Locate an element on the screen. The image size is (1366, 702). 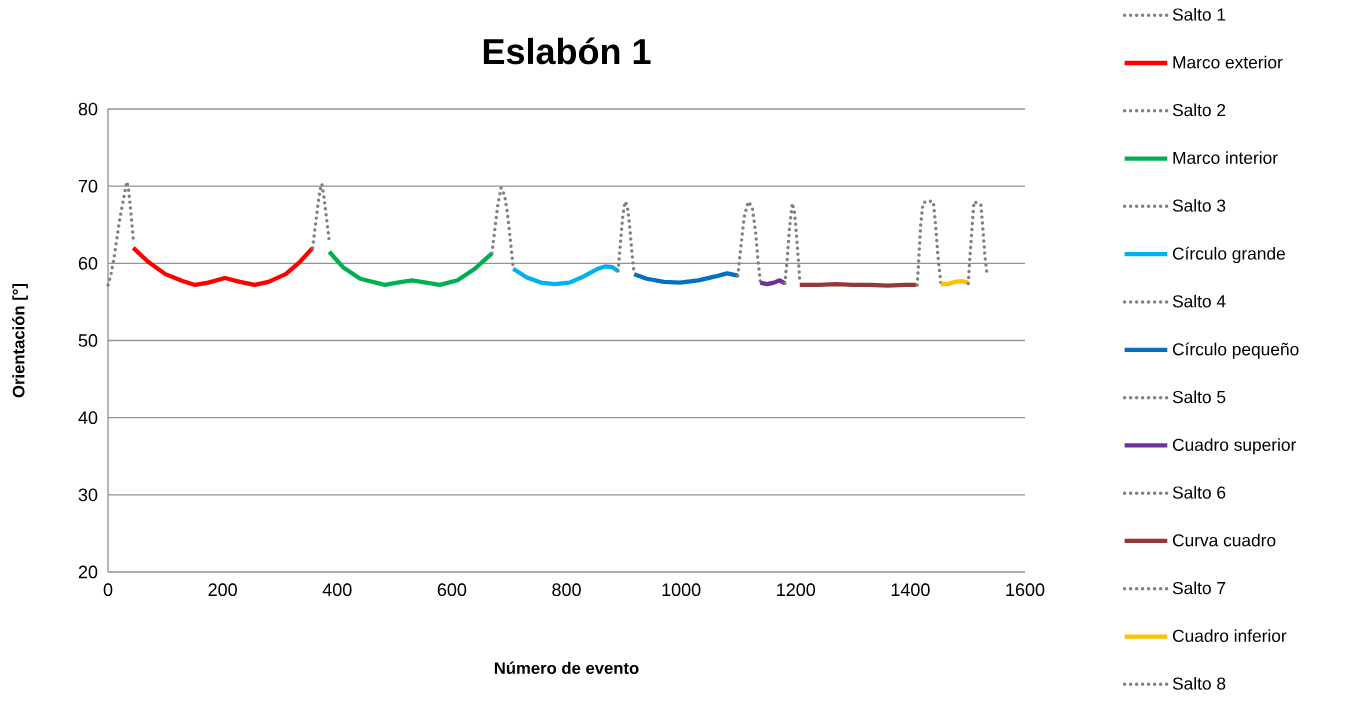
y-axis-title: Orientación [°] is located at coordinates (20, 340).